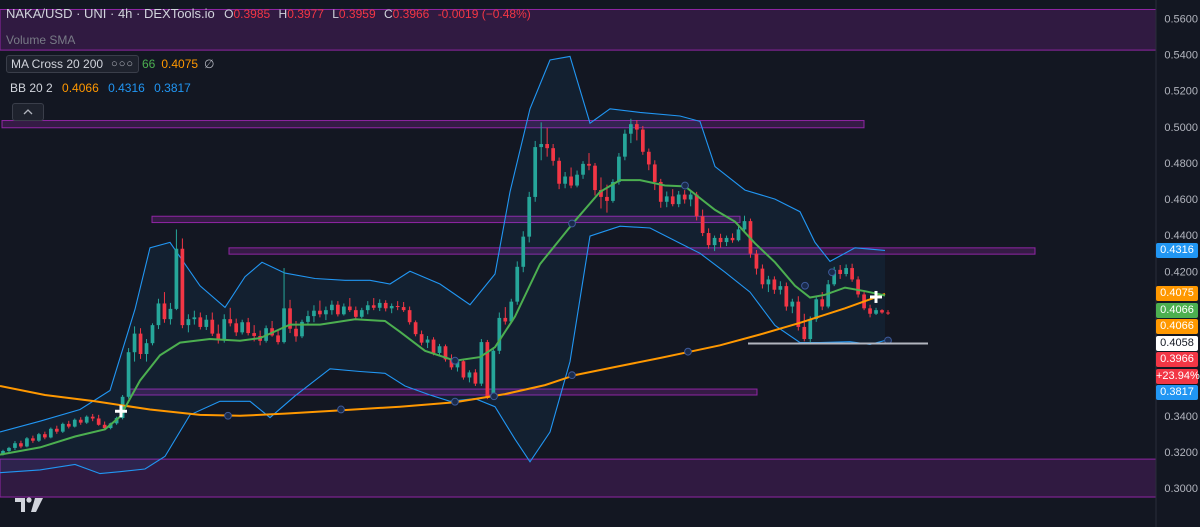  What do you see at coordinates (122, 64) in the screenshot?
I see `more-options-icon: ○○○` at bounding box center [122, 64].